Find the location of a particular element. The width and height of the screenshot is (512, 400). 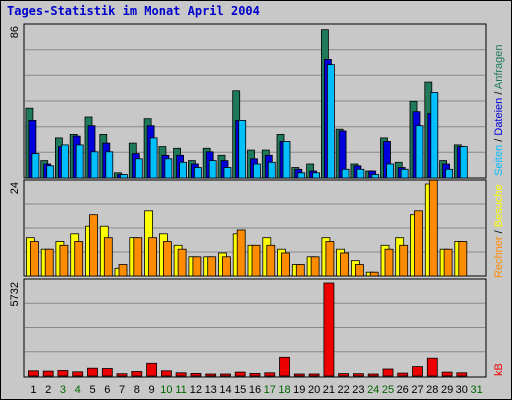

legend-sep-3: / is located at coordinates (499, 231).